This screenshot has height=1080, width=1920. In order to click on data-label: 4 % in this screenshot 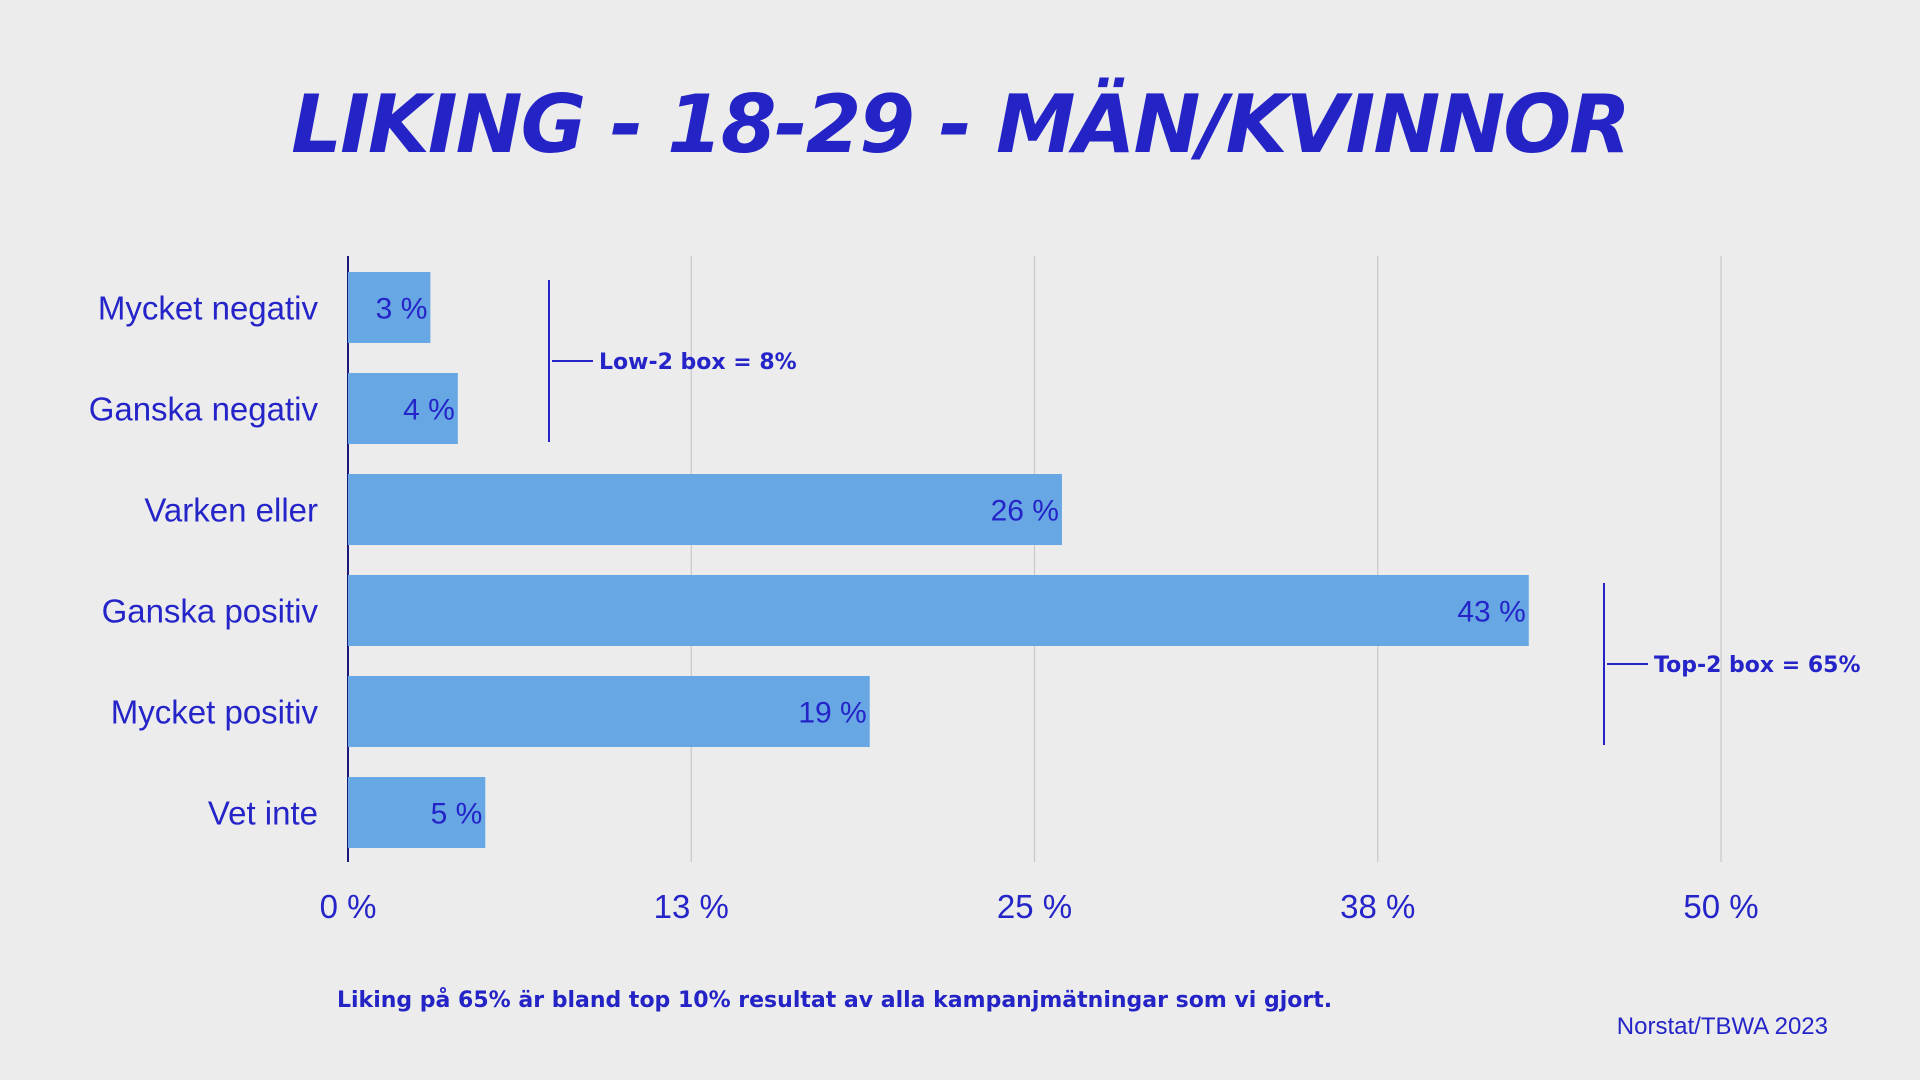, I will do `click(429, 410)`.